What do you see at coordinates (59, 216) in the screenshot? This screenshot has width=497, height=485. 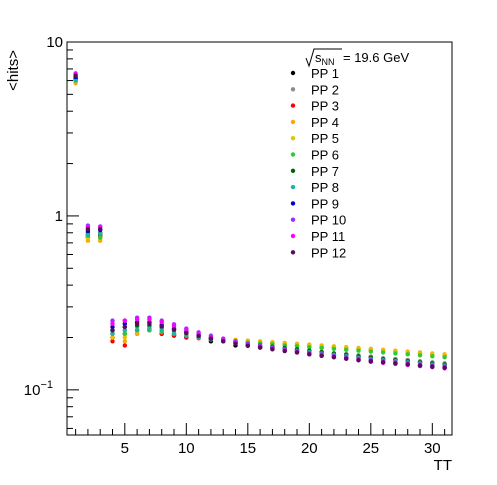 I see `y-tick-label: 1` at bounding box center [59, 216].